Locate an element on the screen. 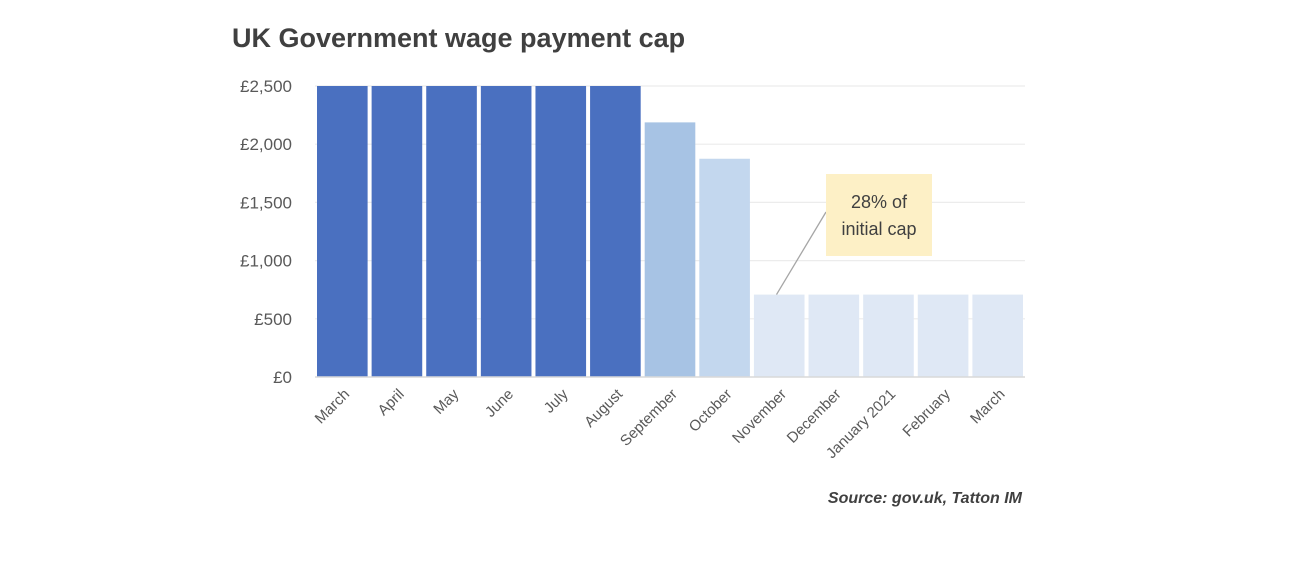  x-tick-label: June is located at coordinates (499, 403).